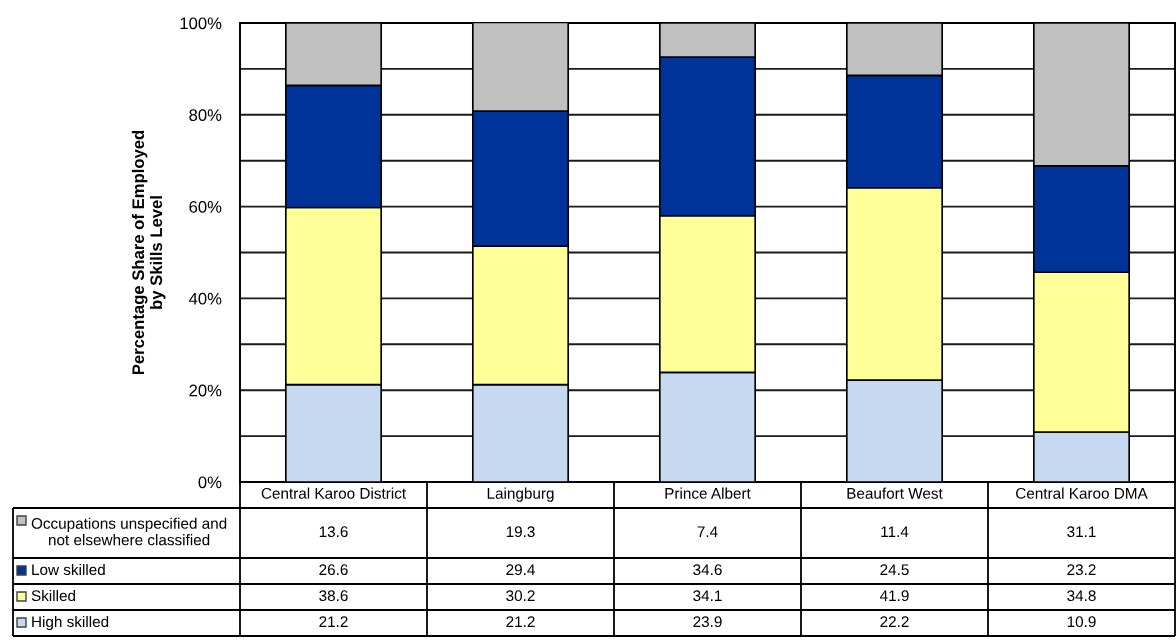 This screenshot has width=1176, height=642. Describe the element at coordinates (520, 494) in the screenshot. I see `x-tick-label: Laingburg` at that location.